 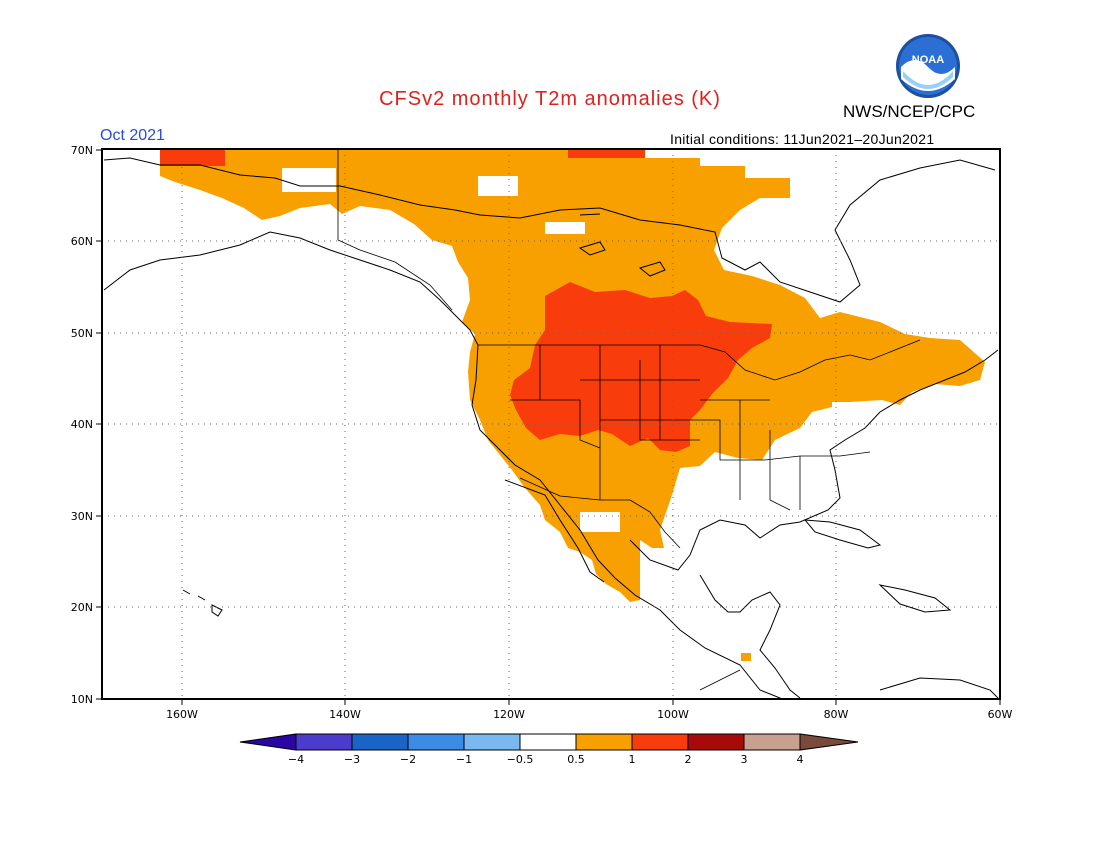 I want to click on colorbar-label: 2, so click(x=688, y=759).